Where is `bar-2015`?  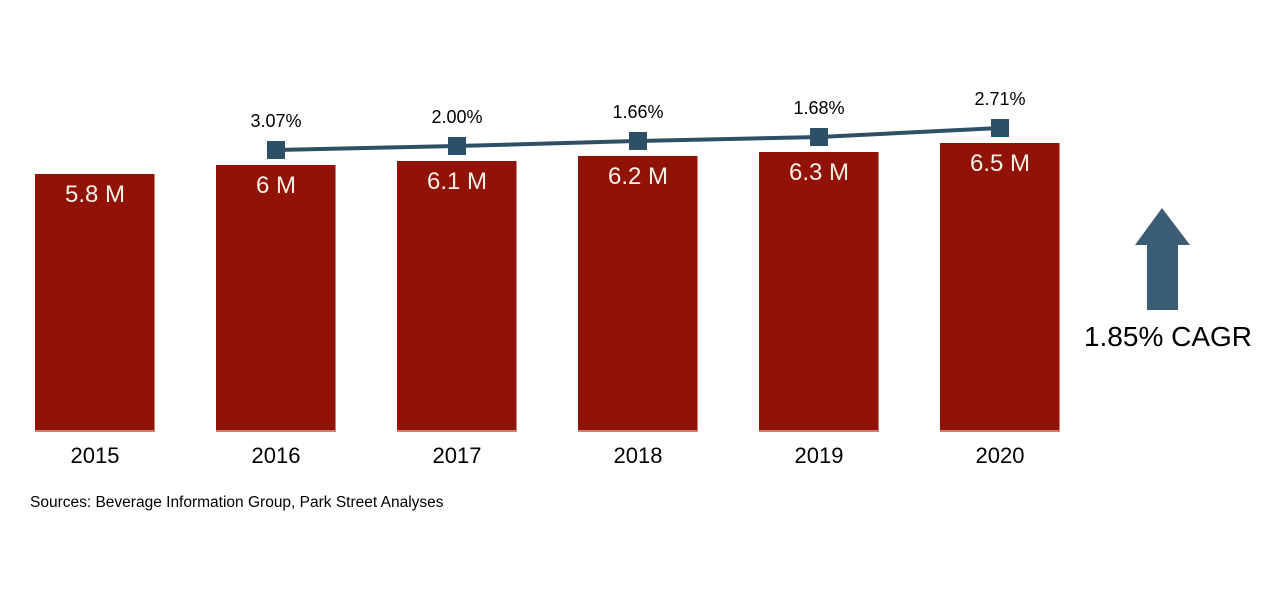 bar-2015 is located at coordinates (95, 303).